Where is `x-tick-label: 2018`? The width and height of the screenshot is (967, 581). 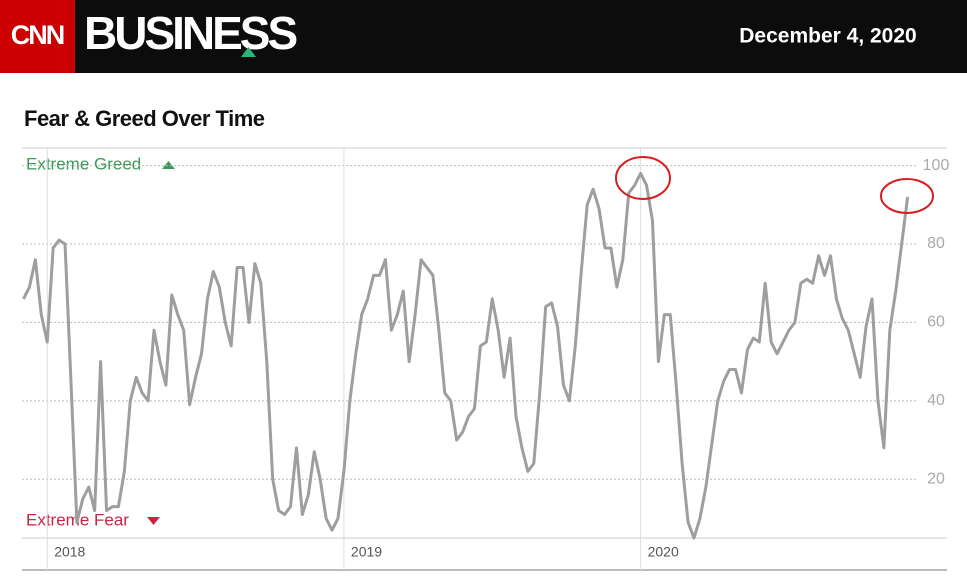 x-tick-label: 2018 is located at coordinates (69, 552).